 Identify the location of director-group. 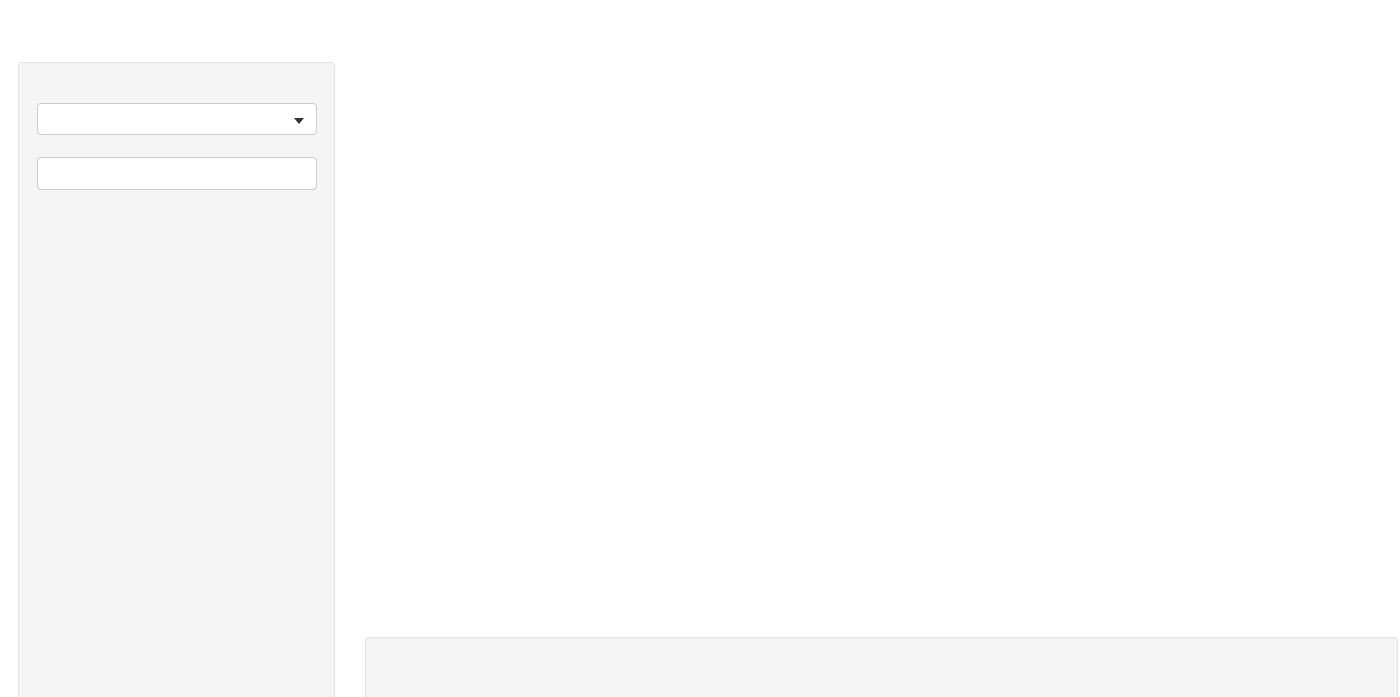
(177, 173).